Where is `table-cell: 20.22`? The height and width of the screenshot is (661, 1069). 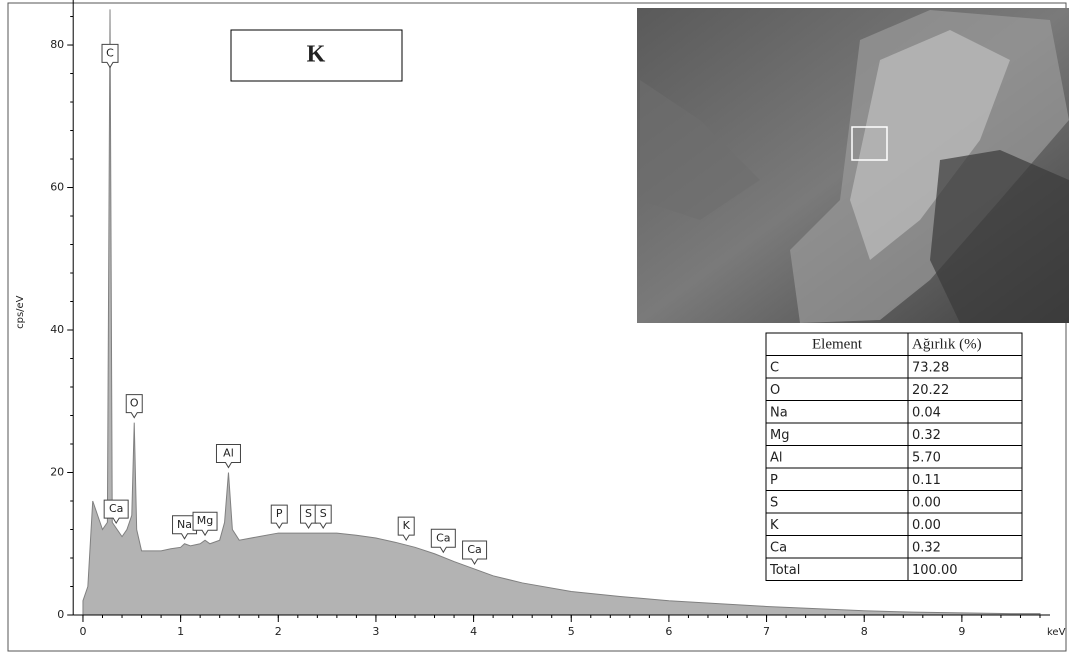
table-cell: 20.22 is located at coordinates (930, 390).